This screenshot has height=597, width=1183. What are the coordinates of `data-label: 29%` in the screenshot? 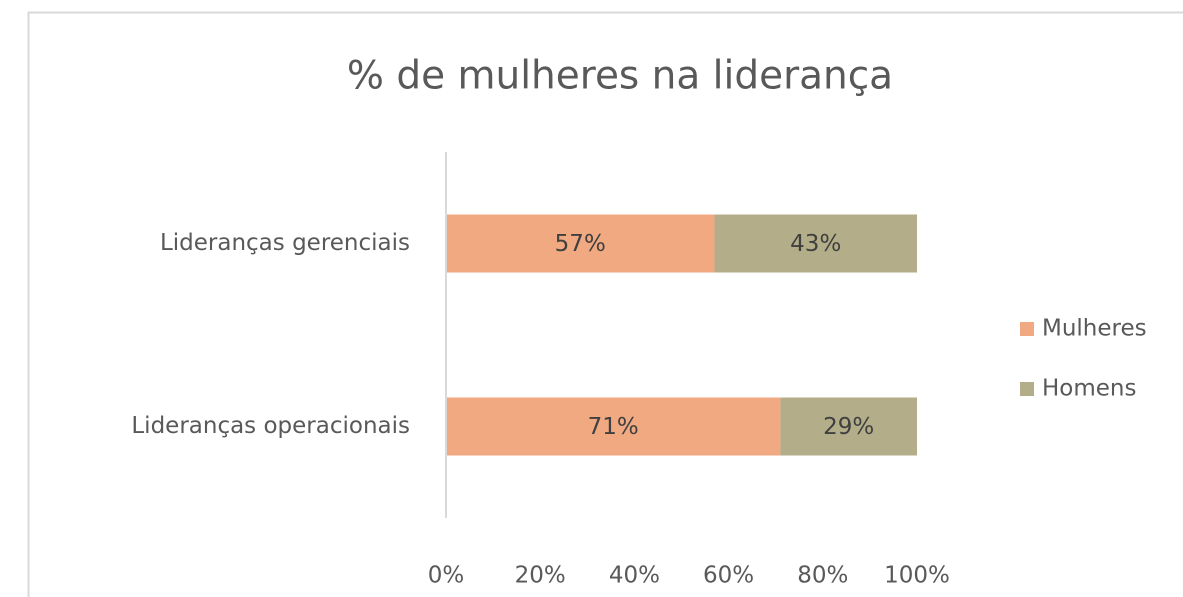 It's located at (848, 427).